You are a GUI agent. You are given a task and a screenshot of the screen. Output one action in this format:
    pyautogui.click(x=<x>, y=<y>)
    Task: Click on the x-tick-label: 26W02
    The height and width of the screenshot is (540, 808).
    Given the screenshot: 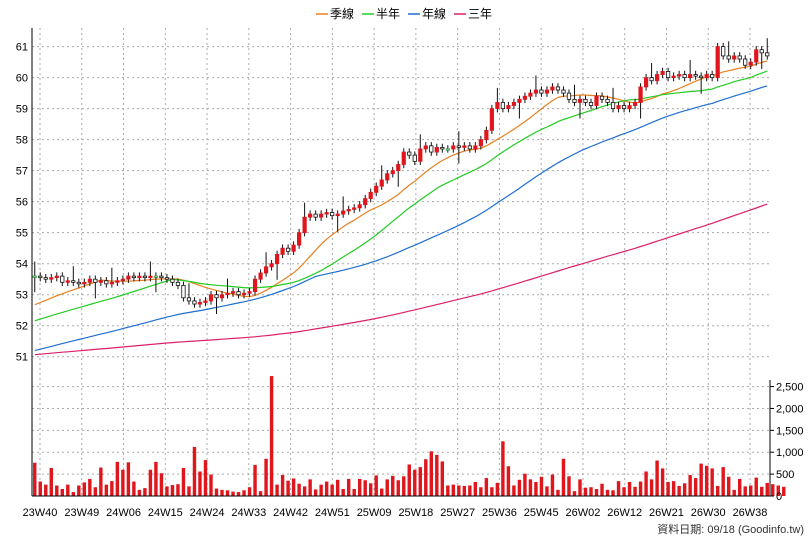 What is the action you would take?
    pyautogui.click(x=583, y=513)
    